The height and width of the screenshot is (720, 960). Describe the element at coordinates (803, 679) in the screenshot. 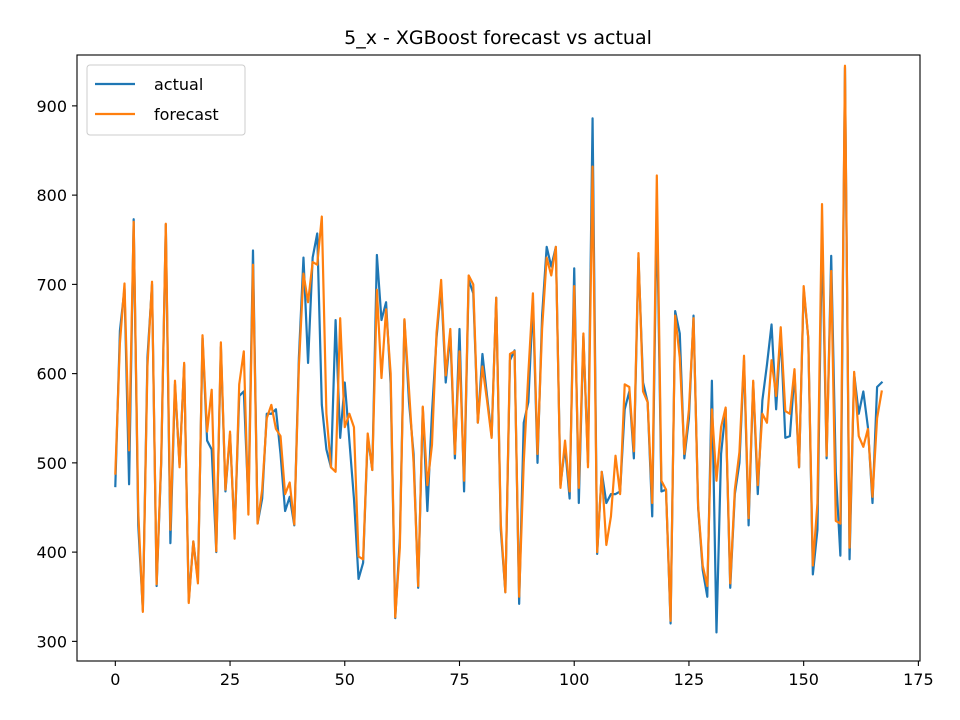

I see `x-tick-label: 150` at that location.